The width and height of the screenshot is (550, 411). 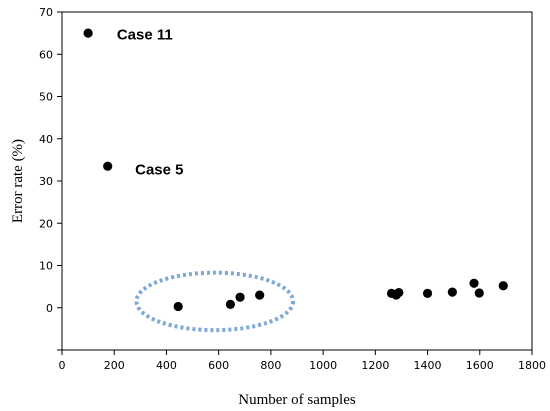 What do you see at coordinates (218, 365) in the screenshot?
I see `x-tick-label: 600` at bounding box center [218, 365].